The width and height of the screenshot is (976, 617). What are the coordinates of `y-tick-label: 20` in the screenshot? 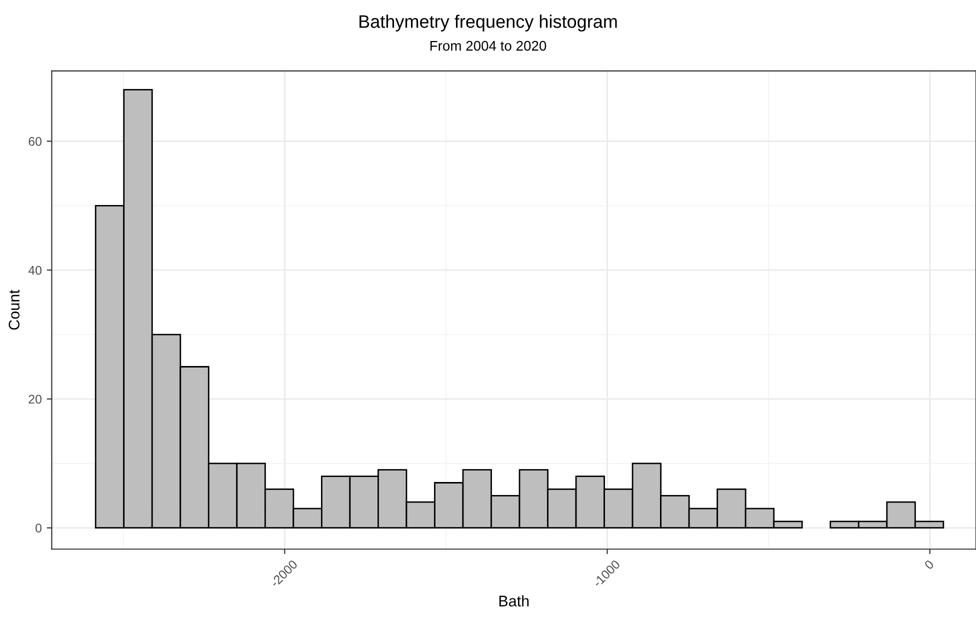 It's located at (35, 399).